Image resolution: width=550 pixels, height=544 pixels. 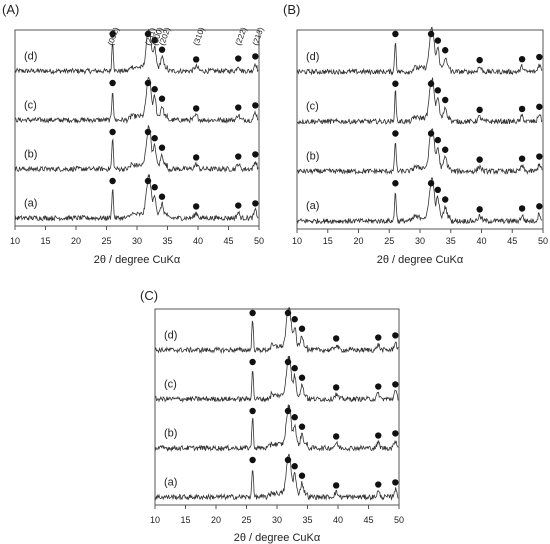 What do you see at coordinates (199, 36) in the screenshot?
I see `miller-index-label: (310)` at bounding box center [199, 36].